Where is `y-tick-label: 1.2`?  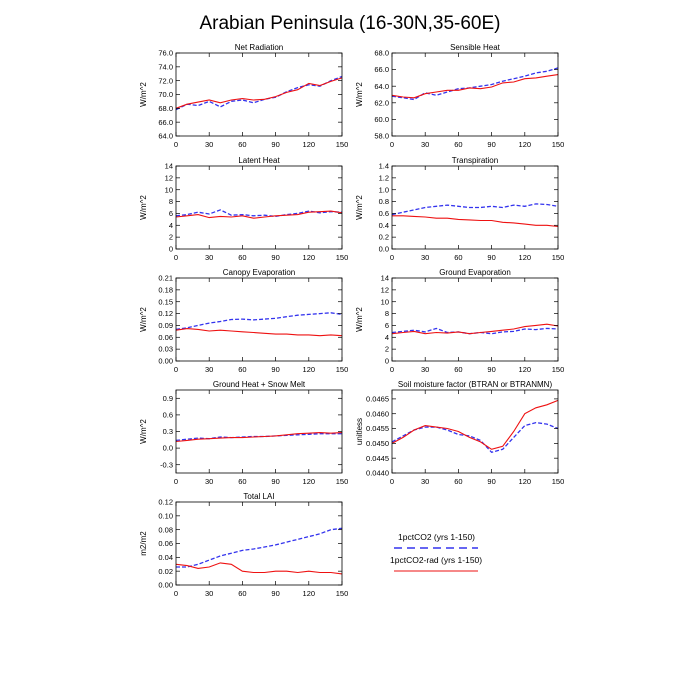
y-tick-label: 1.2 is located at coordinates (384, 177).